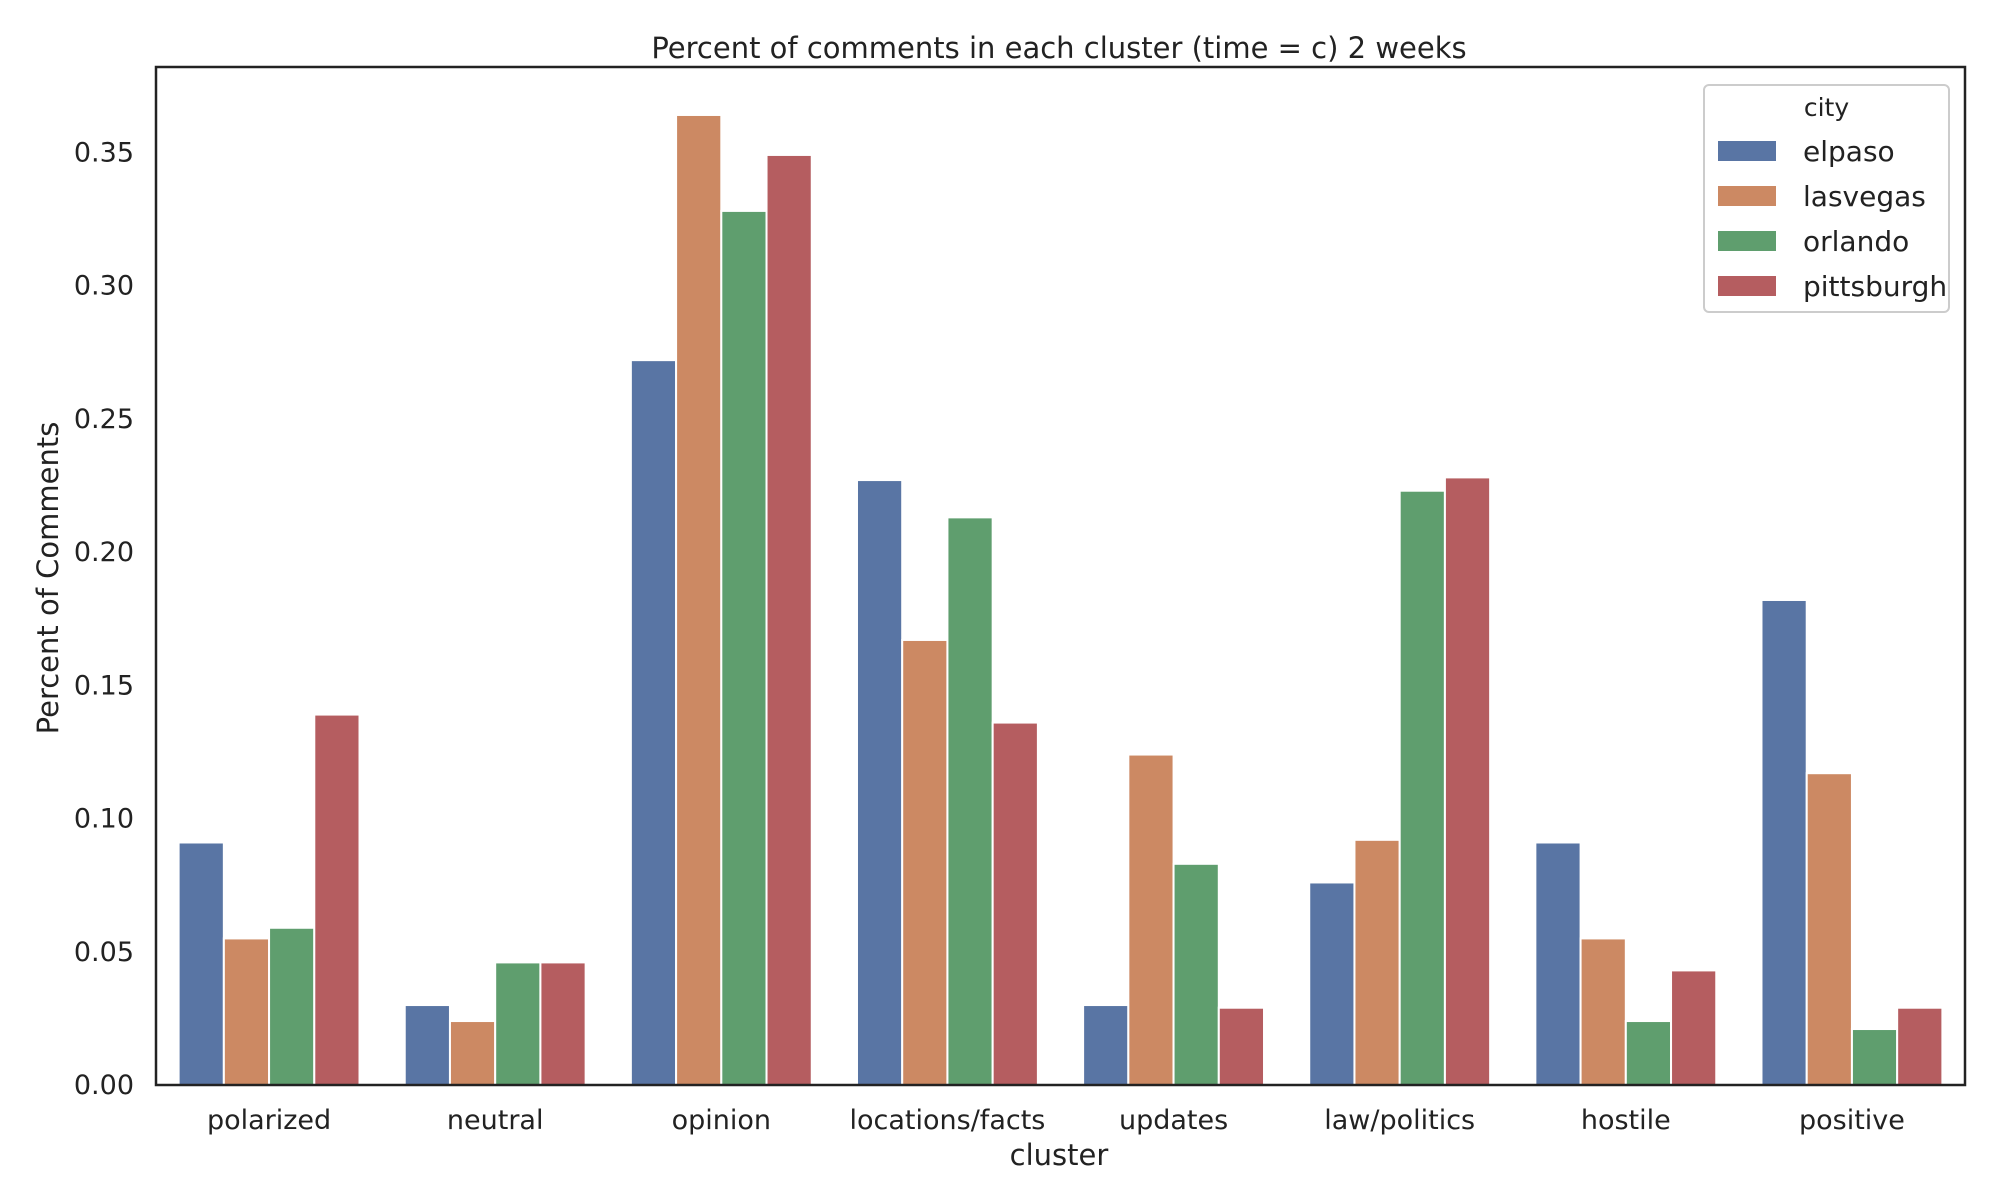 This screenshot has width=2000, height=1200. I want to click on x-tick-label: locations/facts, so click(948, 1120).